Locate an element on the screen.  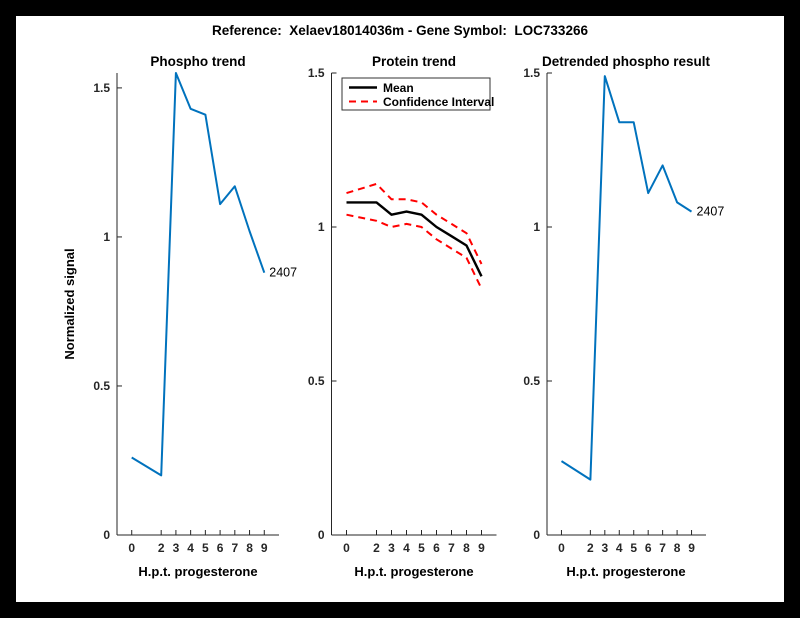
series-line-detrended-signal is located at coordinates (626, 278).